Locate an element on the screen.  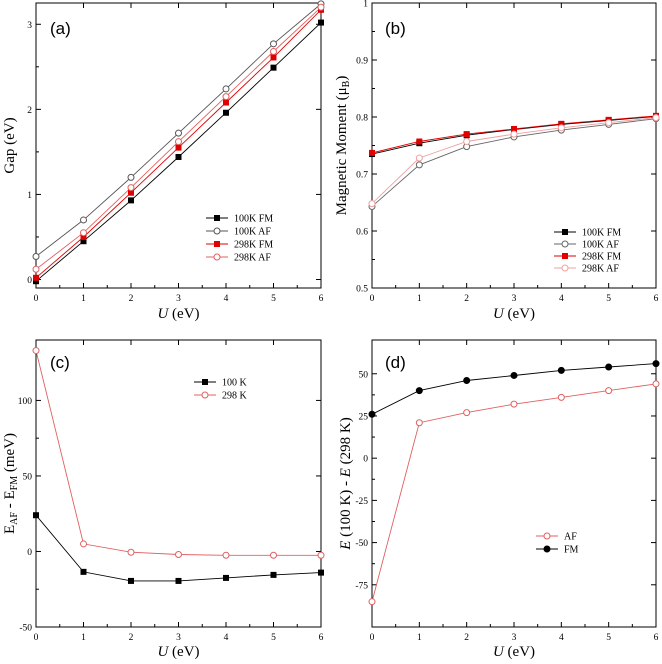
panel-label: (d) is located at coordinates (395, 362).